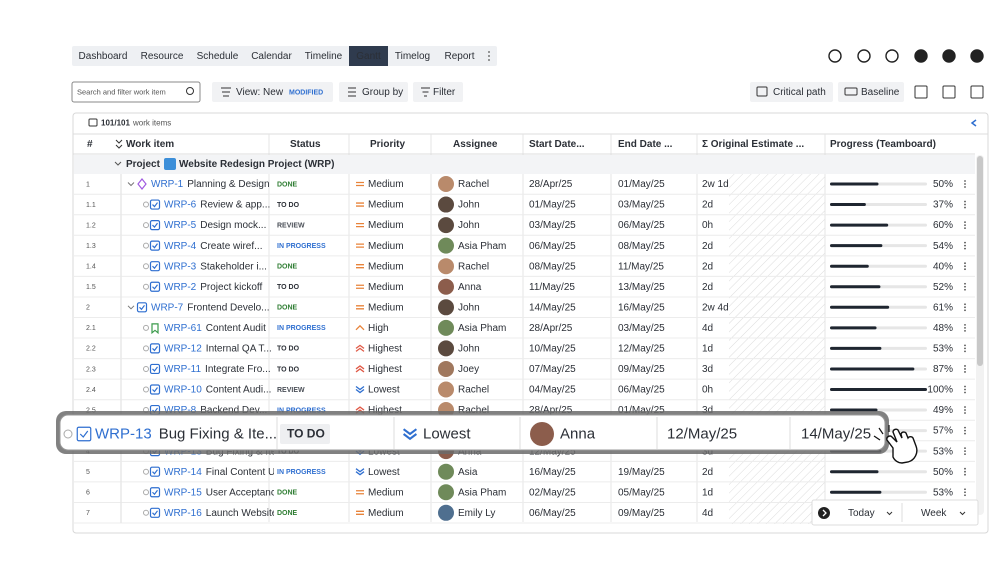 The height and width of the screenshot is (562, 999). What do you see at coordinates (880, 92) in the screenshot?
I see `baseline-button: Baseline` at bounding box center [880, 92].